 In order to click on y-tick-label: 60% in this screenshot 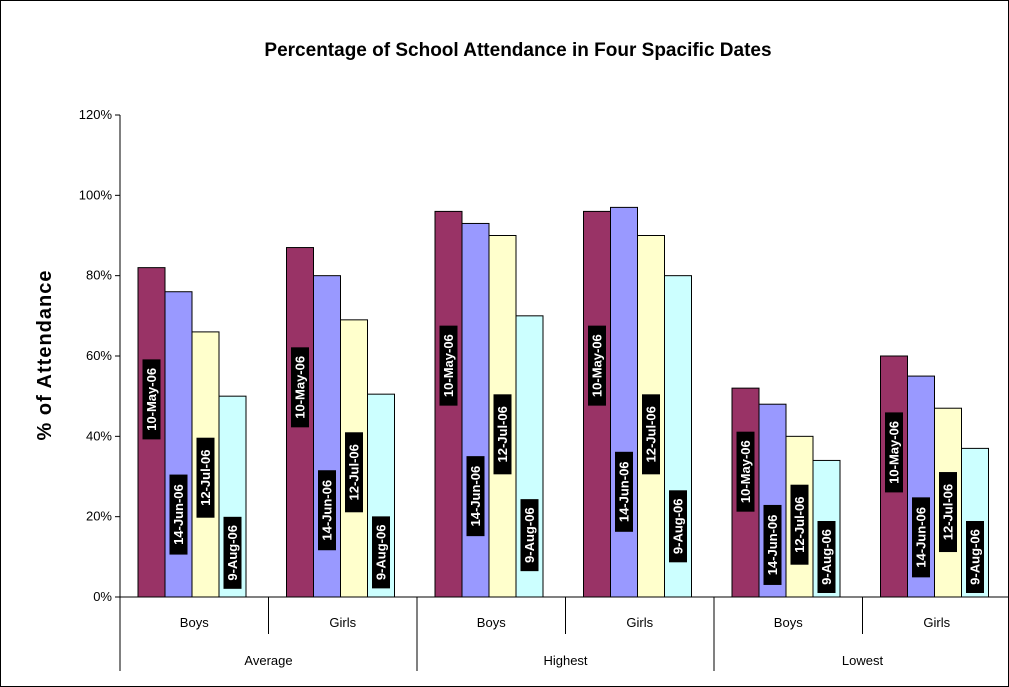, I will do `click(99, 355)`.